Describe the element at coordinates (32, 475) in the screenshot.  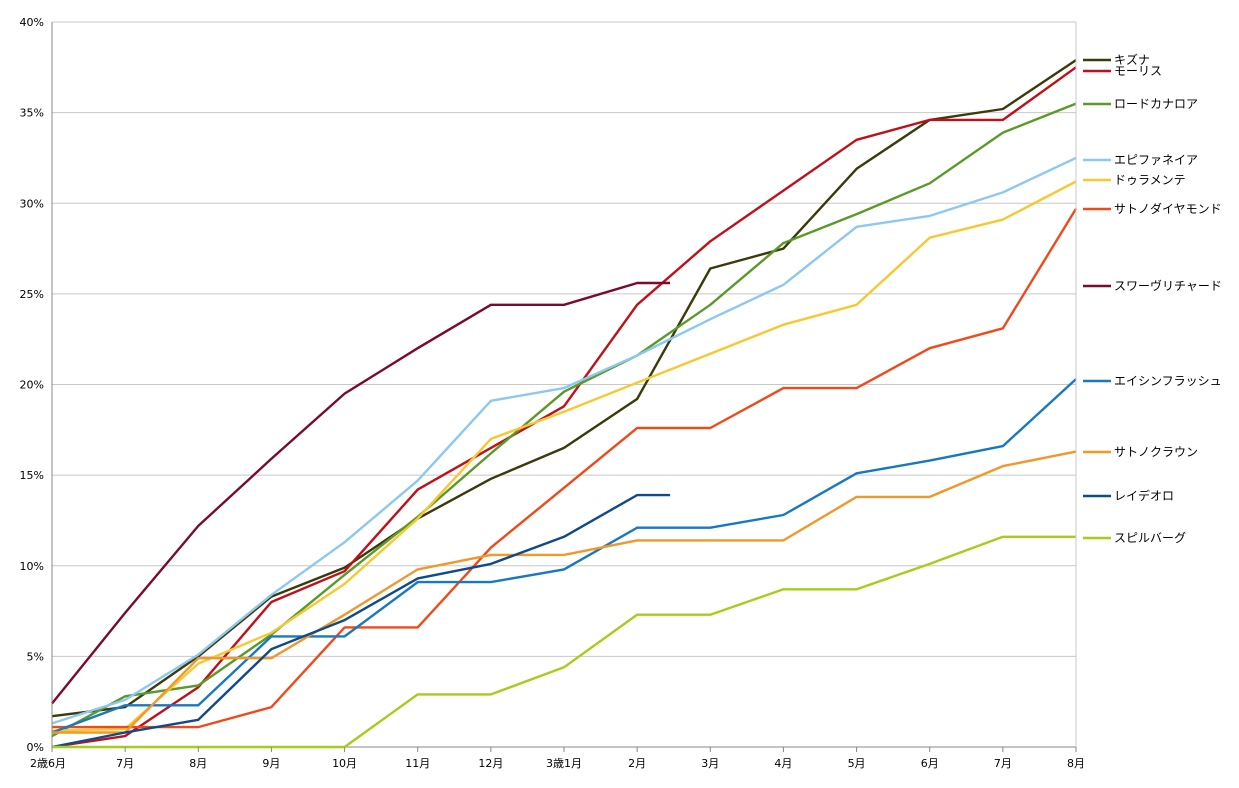
I see `y-tick-label: 15%` at that location.